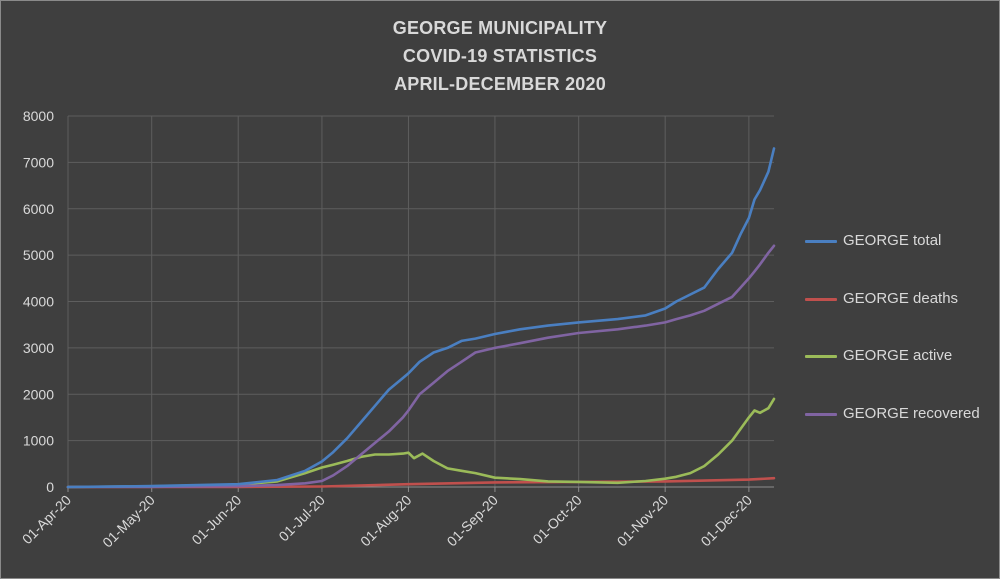  What do you see at coordinates (901, 298) in the screenshot?
I see `legend-label-deaths: GEORGE deaths` at bounding box center [901, 298].